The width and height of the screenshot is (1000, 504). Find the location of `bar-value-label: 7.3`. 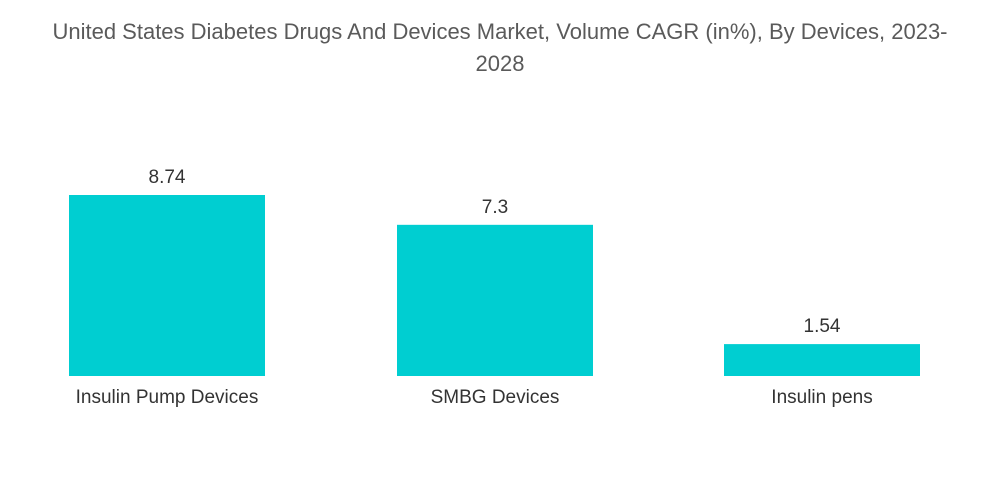

bar-value-label: 7.3 is located at coordinates (495, 207).